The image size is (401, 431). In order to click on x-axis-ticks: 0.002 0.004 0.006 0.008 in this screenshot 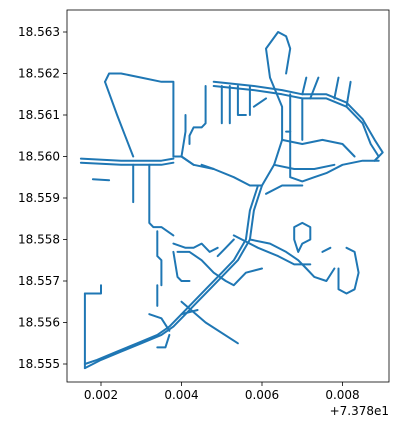, I will do `click(222, 392)`.